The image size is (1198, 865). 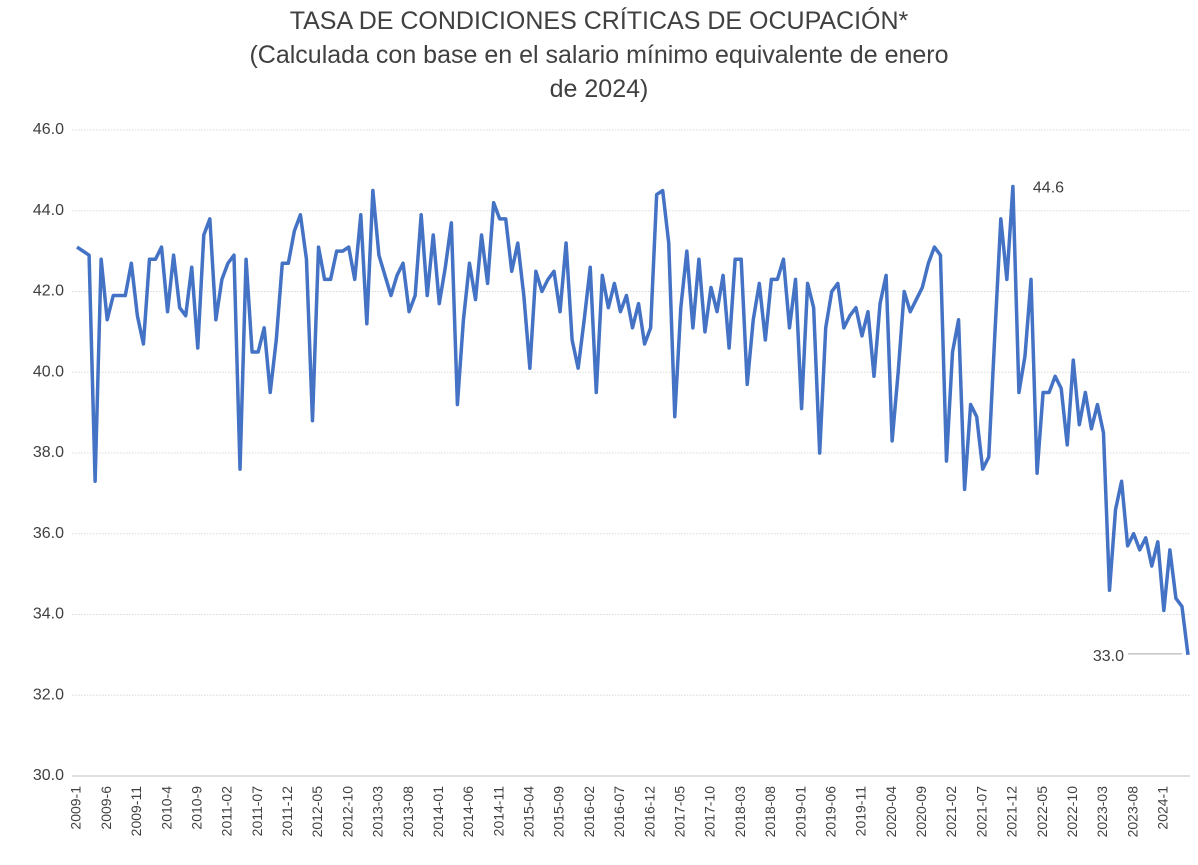 What do you see at coordinates (1072, 812) in the screenshot?
I see `x-tick-label: 2022-10` at bounding box center [1072, 812].